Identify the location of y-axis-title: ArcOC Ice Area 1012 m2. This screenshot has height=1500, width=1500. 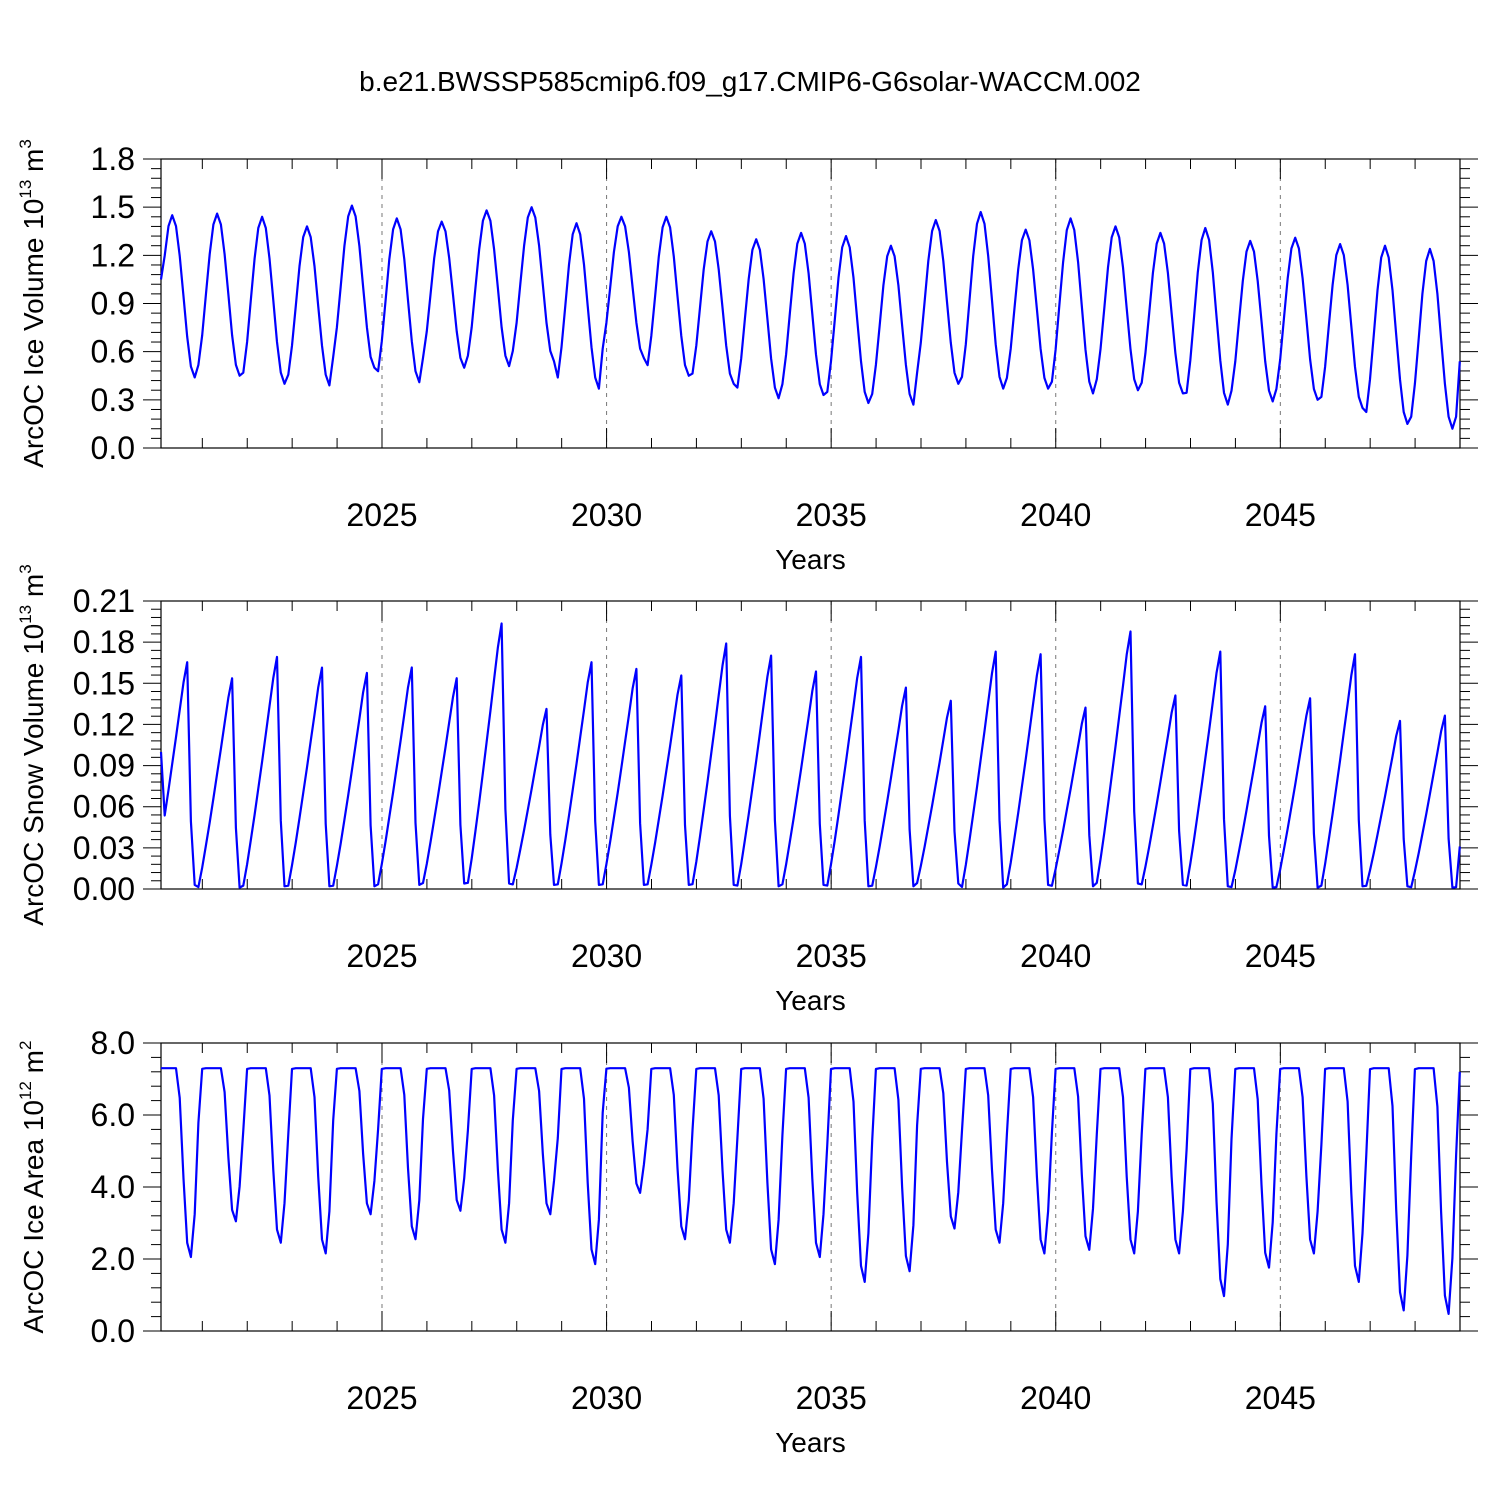
(32, 1187).